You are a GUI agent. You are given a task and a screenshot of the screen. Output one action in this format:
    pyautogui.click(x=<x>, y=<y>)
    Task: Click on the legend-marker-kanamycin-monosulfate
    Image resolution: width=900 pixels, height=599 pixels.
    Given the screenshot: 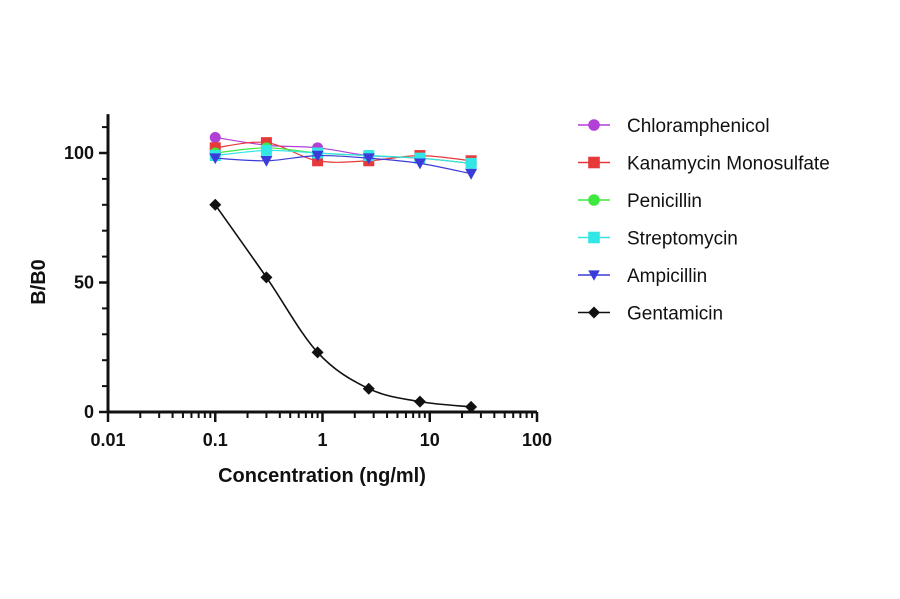 What is the action you would take?
    pyautogui.click(x=594, y=162)
    